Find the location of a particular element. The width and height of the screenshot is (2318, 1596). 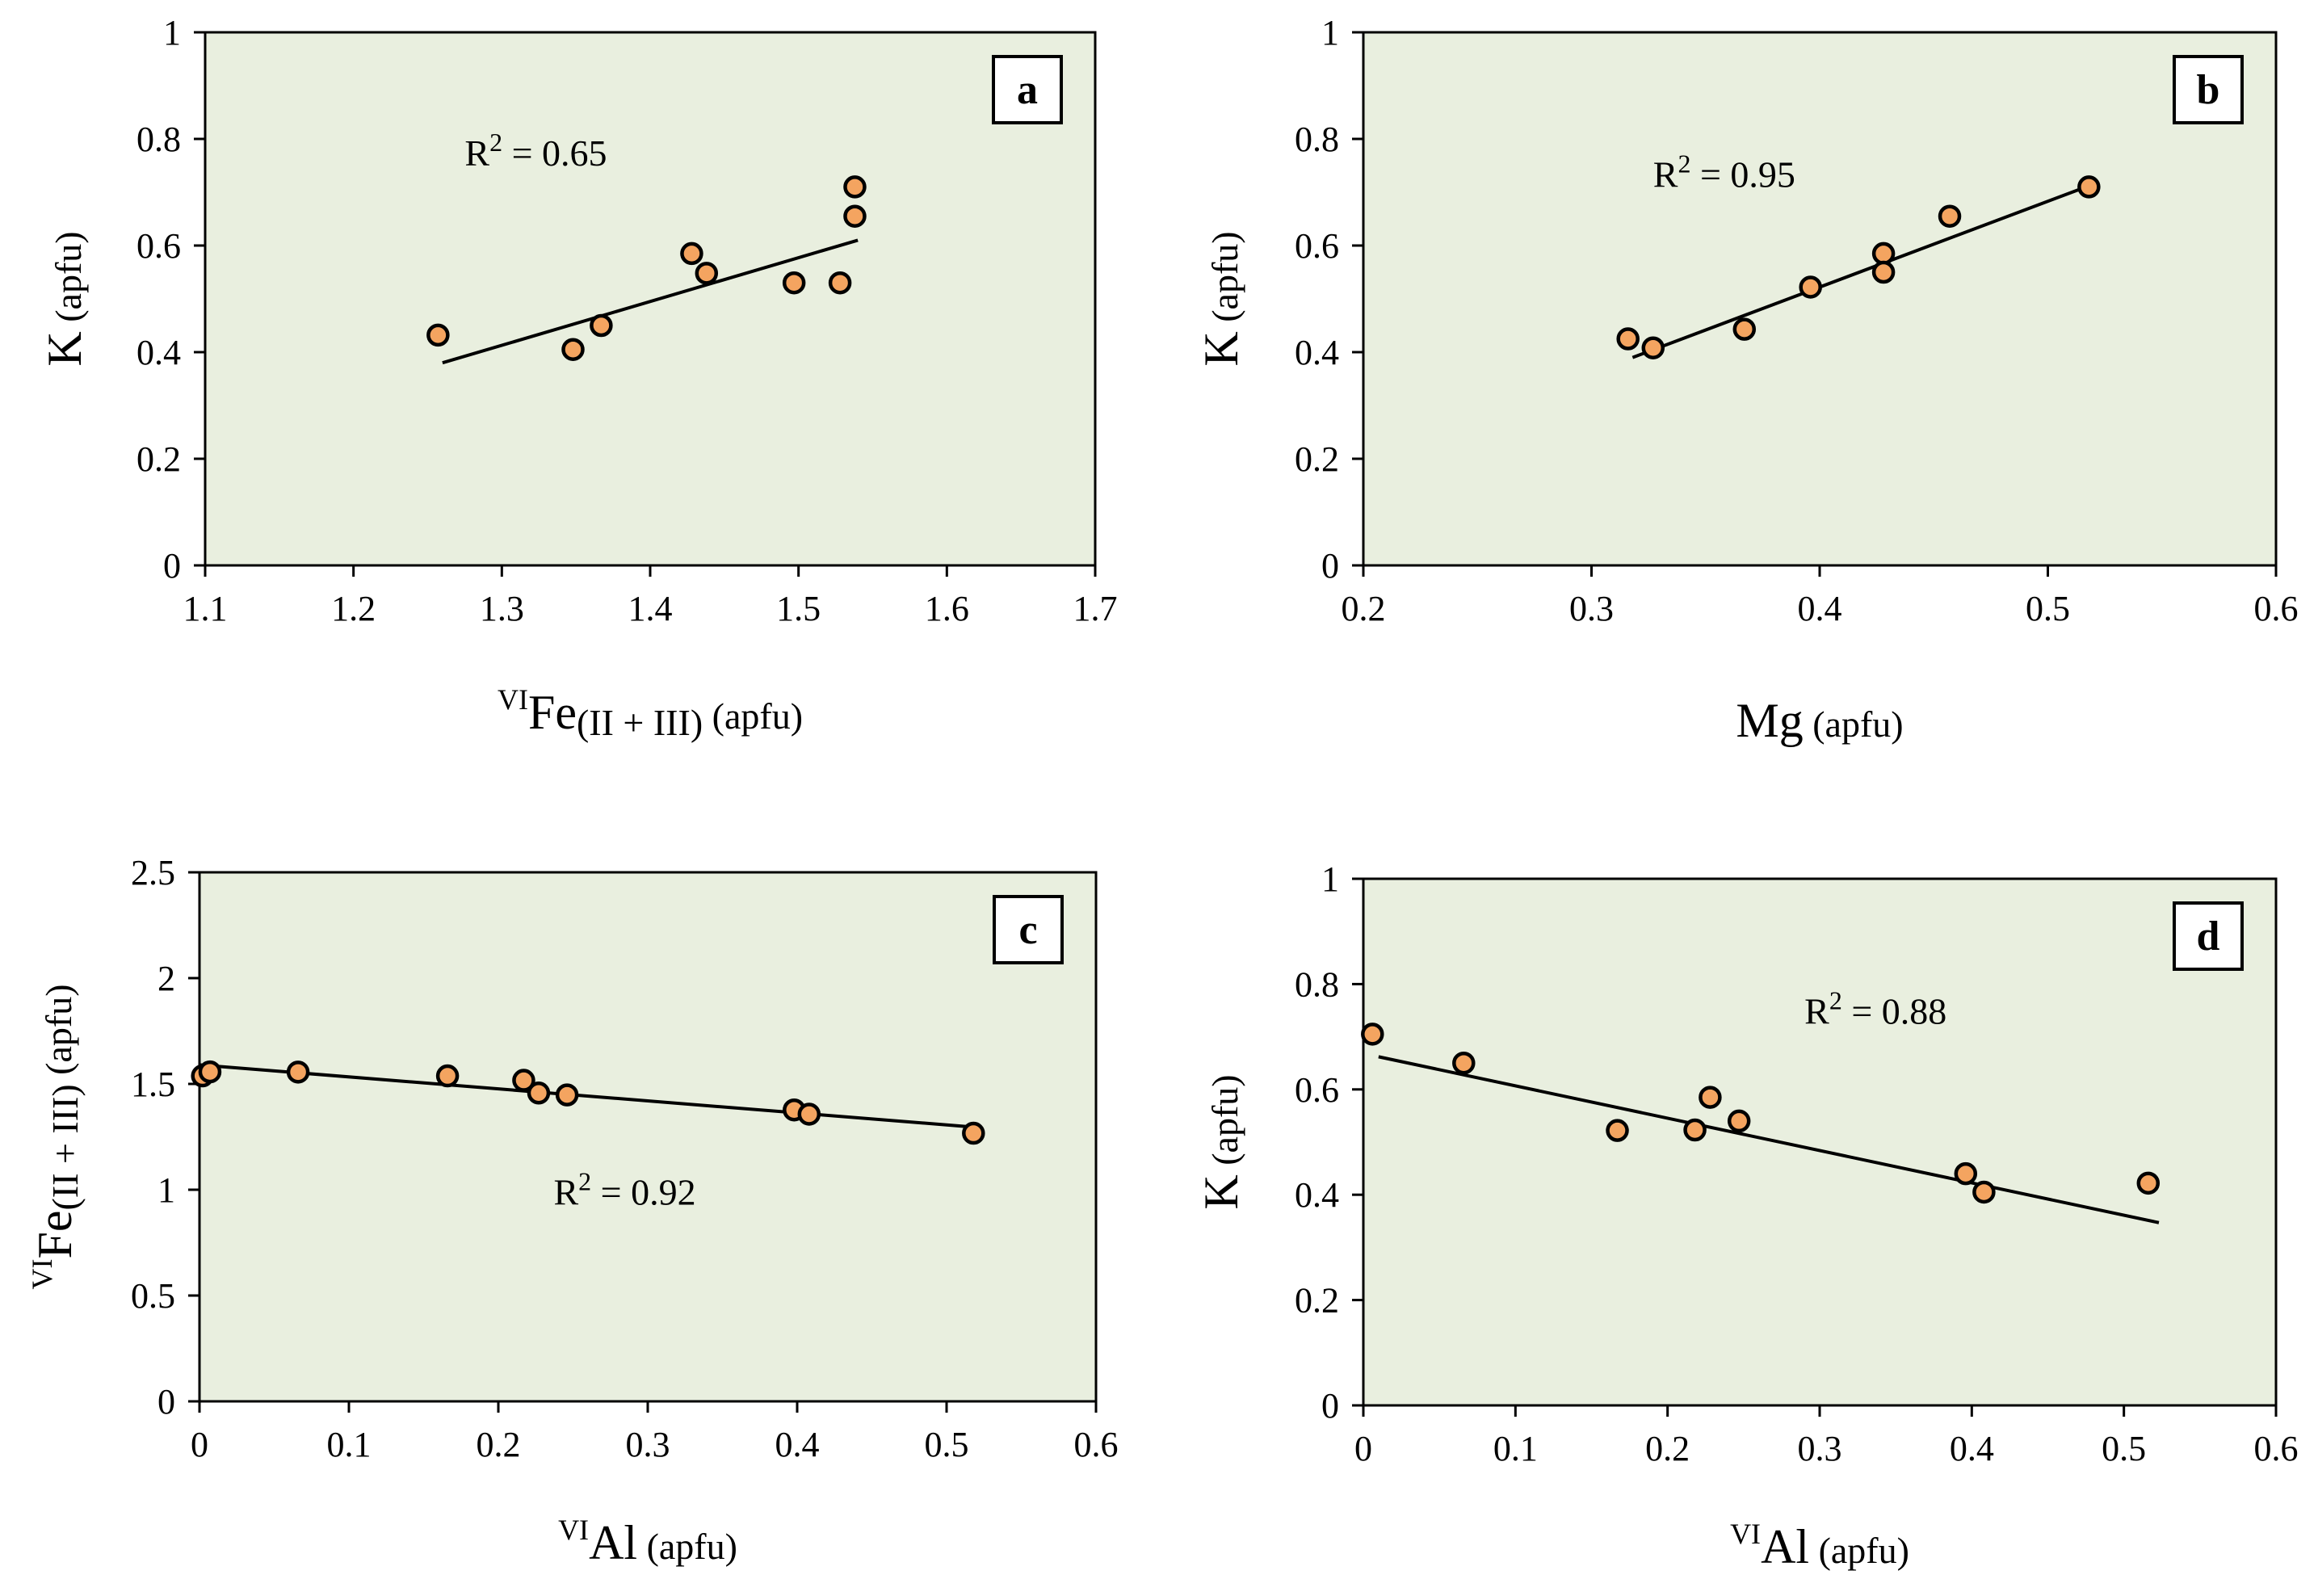

x-axis-title: Mg (apfu) is located at coordinates (1819, 720).